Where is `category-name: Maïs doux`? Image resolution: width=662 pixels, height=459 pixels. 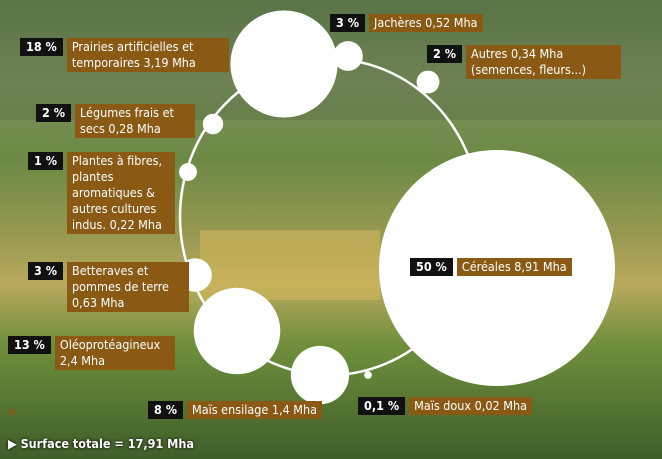 category-name: Maïs doux is located at coordinates (443, 405).